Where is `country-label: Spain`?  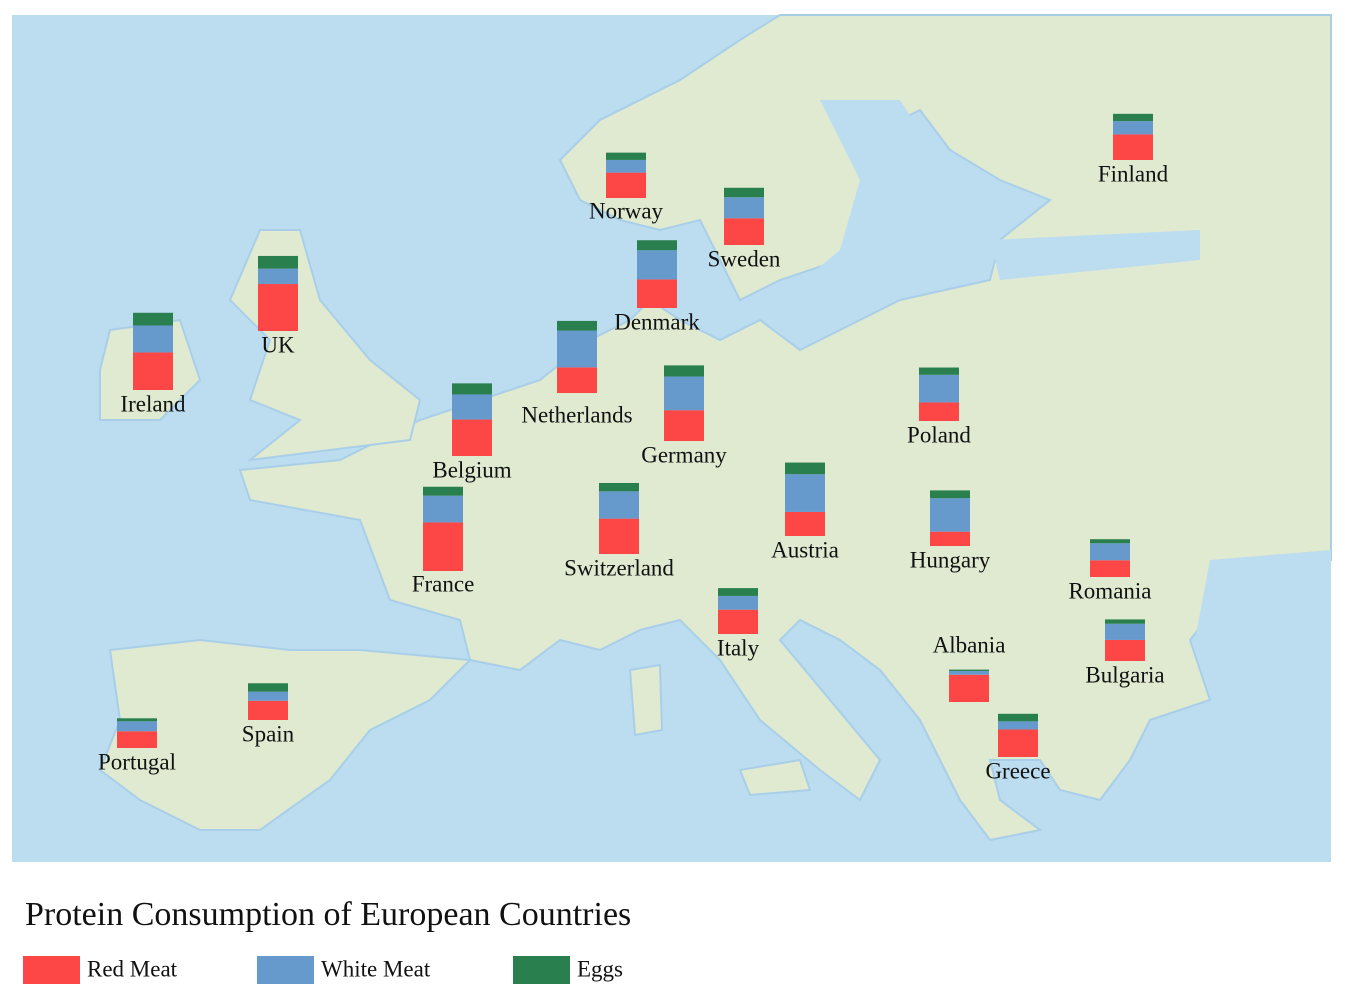 country-label: Spain is located at coordinates (268, 733).